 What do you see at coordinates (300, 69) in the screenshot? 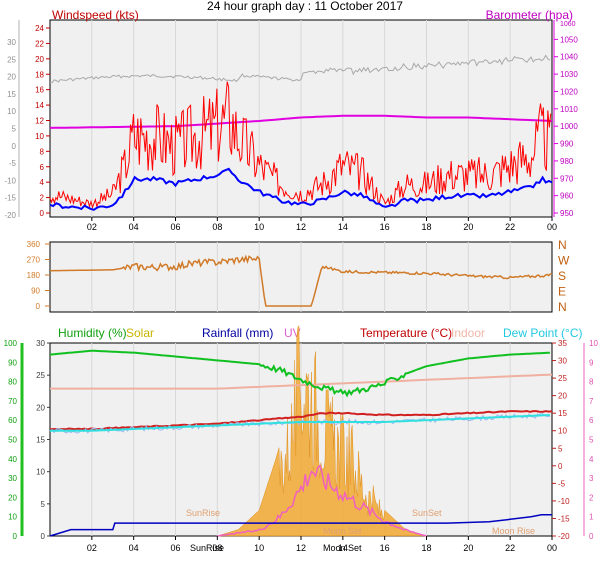
I see `grey-trace` at bounding box center [300, 69].